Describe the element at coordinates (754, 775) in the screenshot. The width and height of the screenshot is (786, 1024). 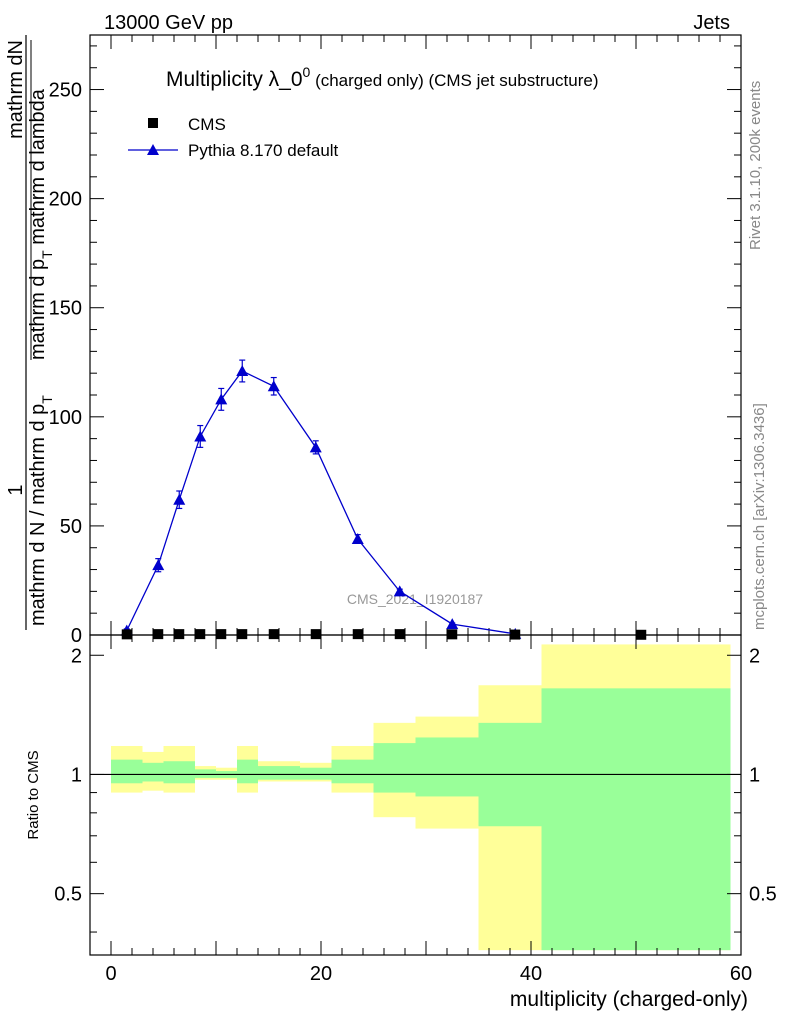
I see `ratio-y-tick-label-right: 1` at that location.